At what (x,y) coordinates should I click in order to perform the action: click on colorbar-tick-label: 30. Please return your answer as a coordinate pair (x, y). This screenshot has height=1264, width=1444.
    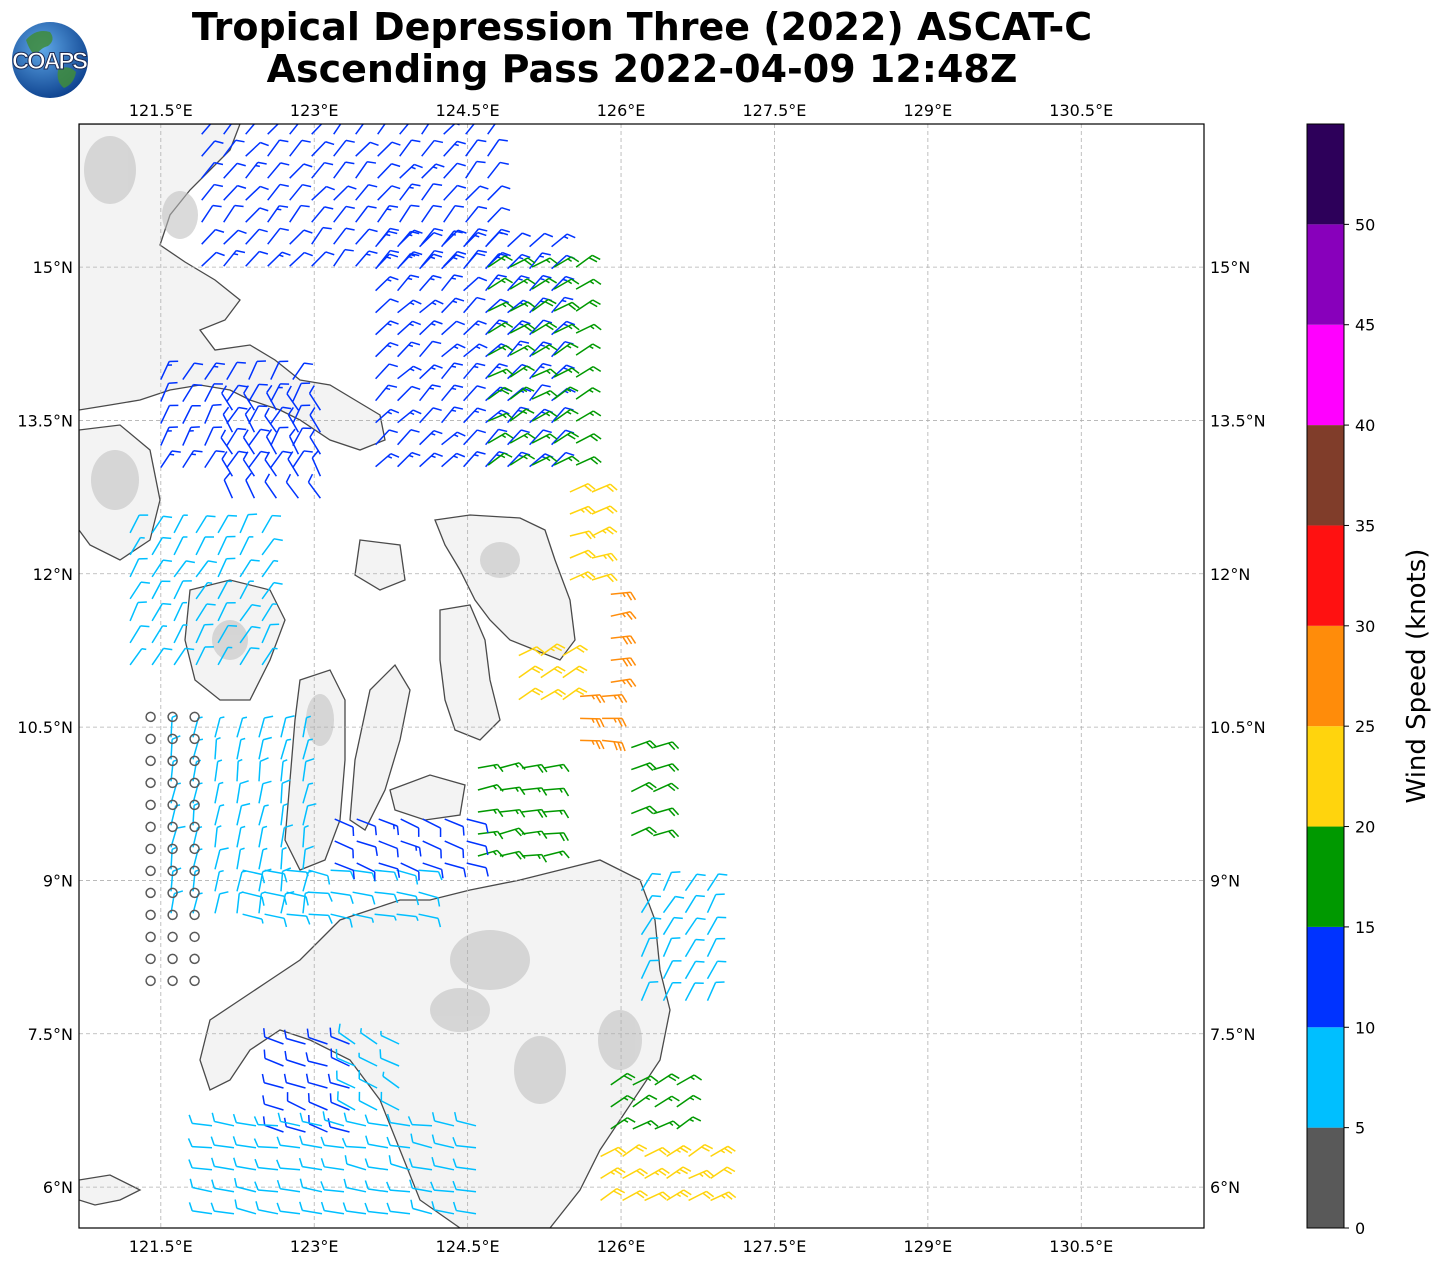
    Looking at the image, I should click on (1365, 626).